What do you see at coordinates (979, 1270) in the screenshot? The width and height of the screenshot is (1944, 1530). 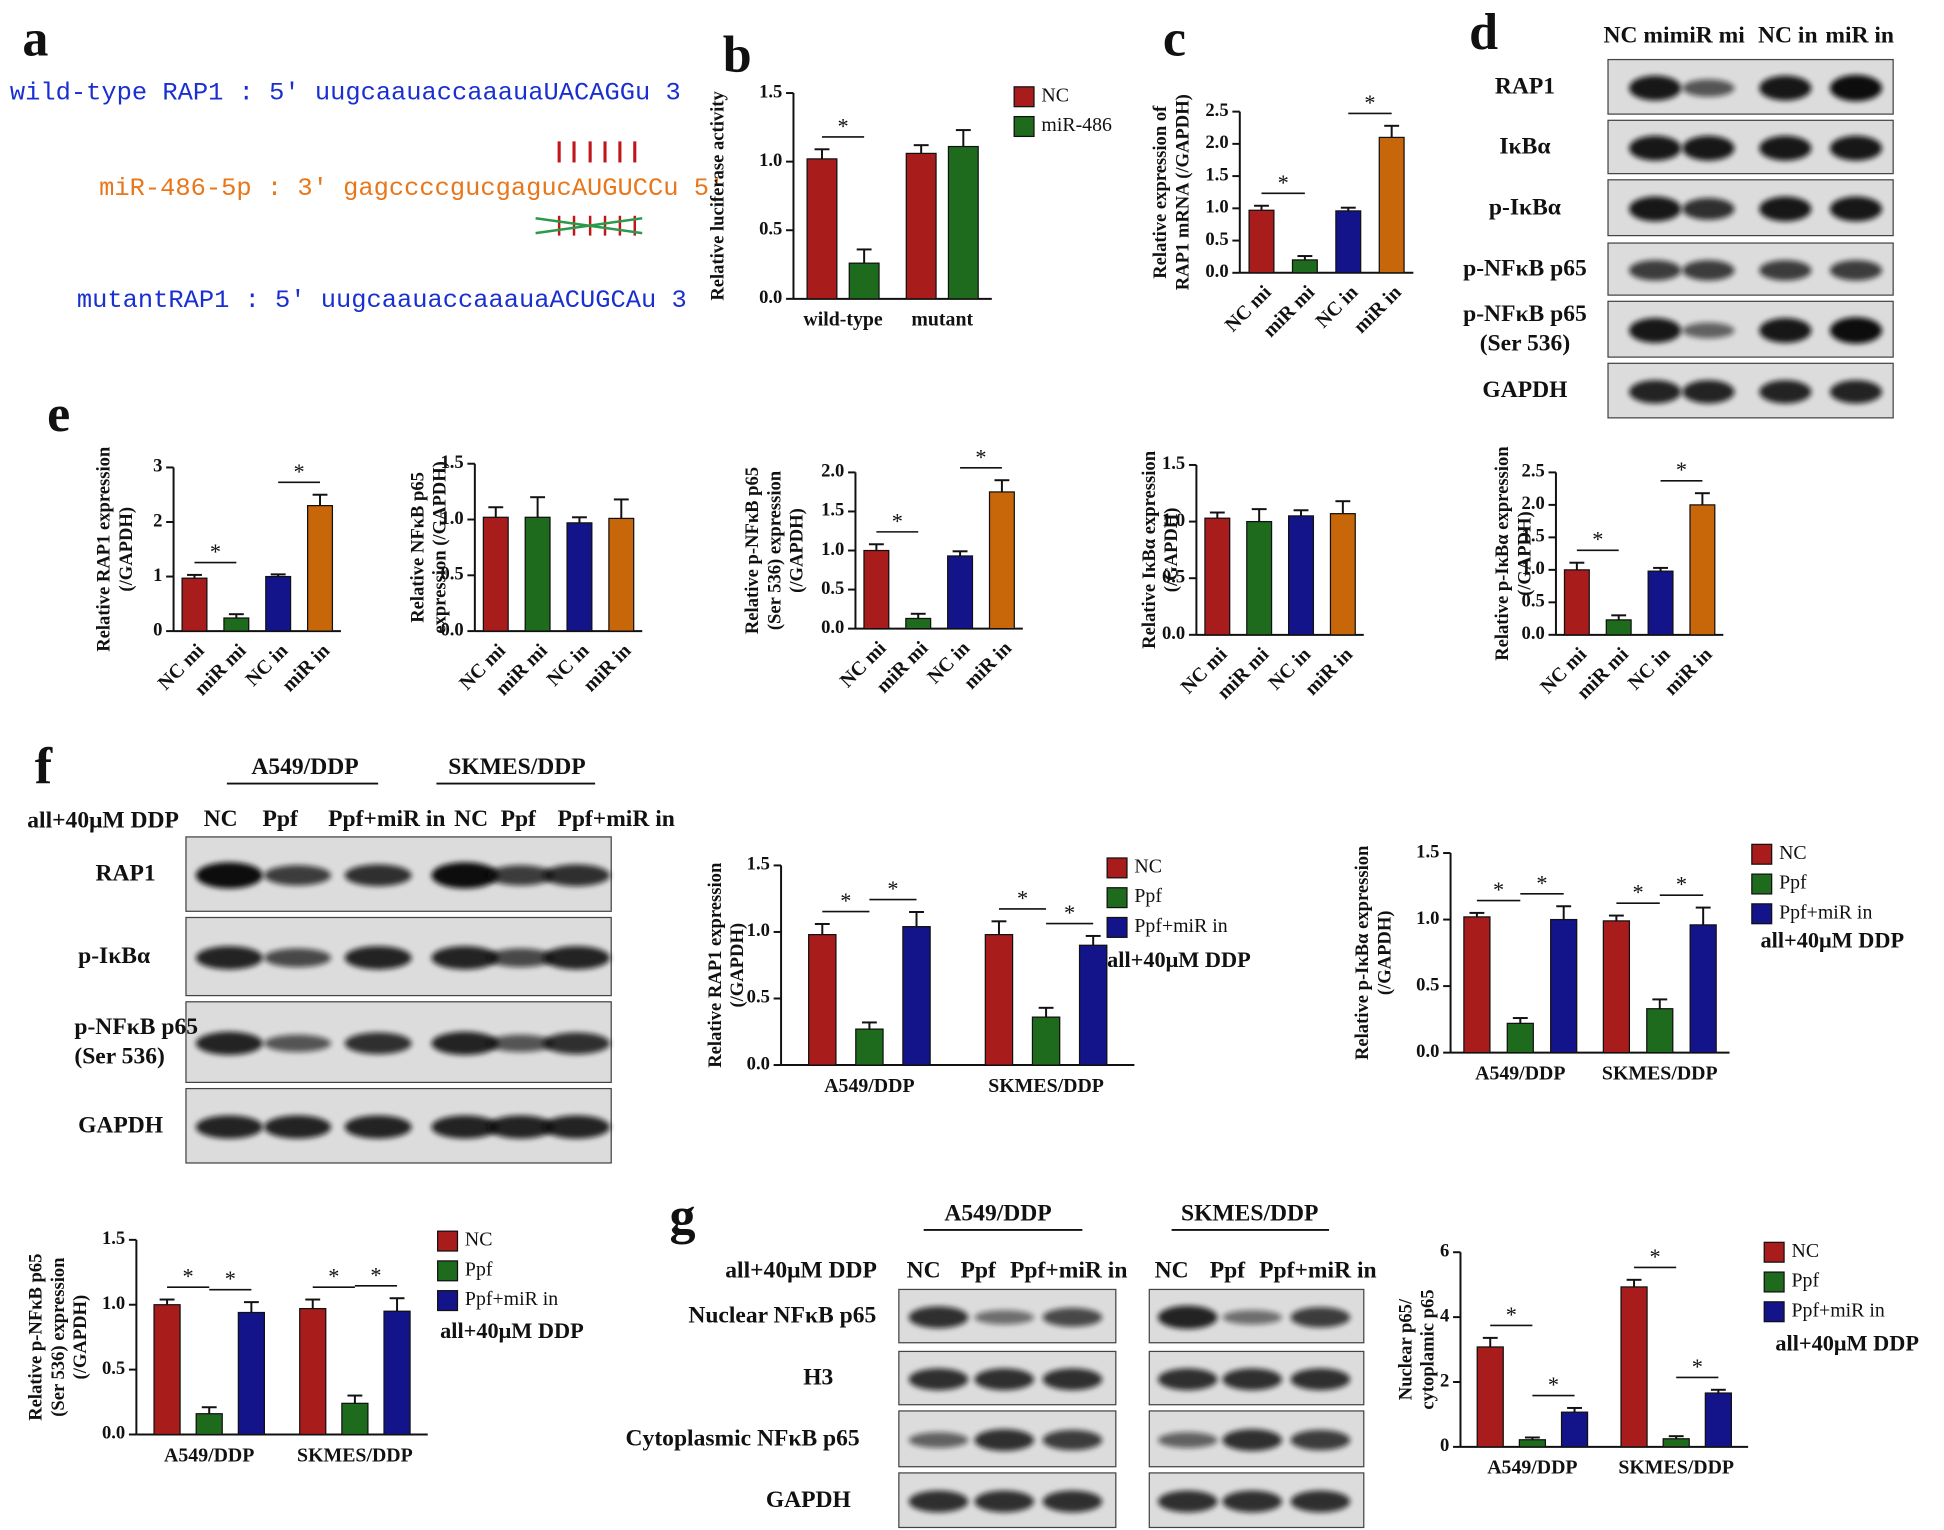 I see `lane-label: Ppf` at bounding box center [979, 1270].